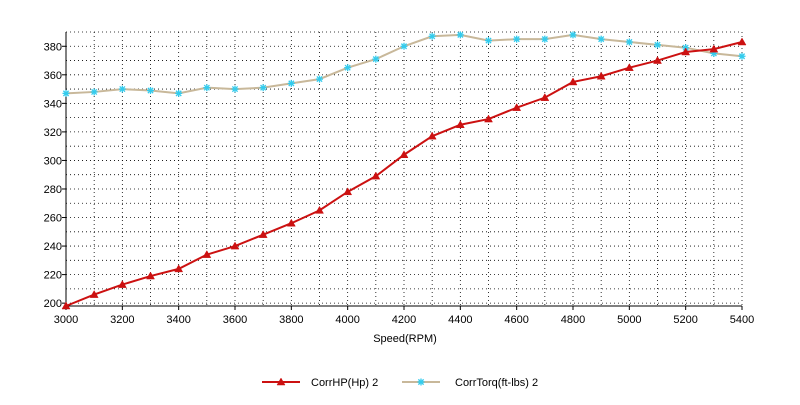 This screenshot has width=800, height=405. I want to click on y-tick-label: 220, so click(53, 276).